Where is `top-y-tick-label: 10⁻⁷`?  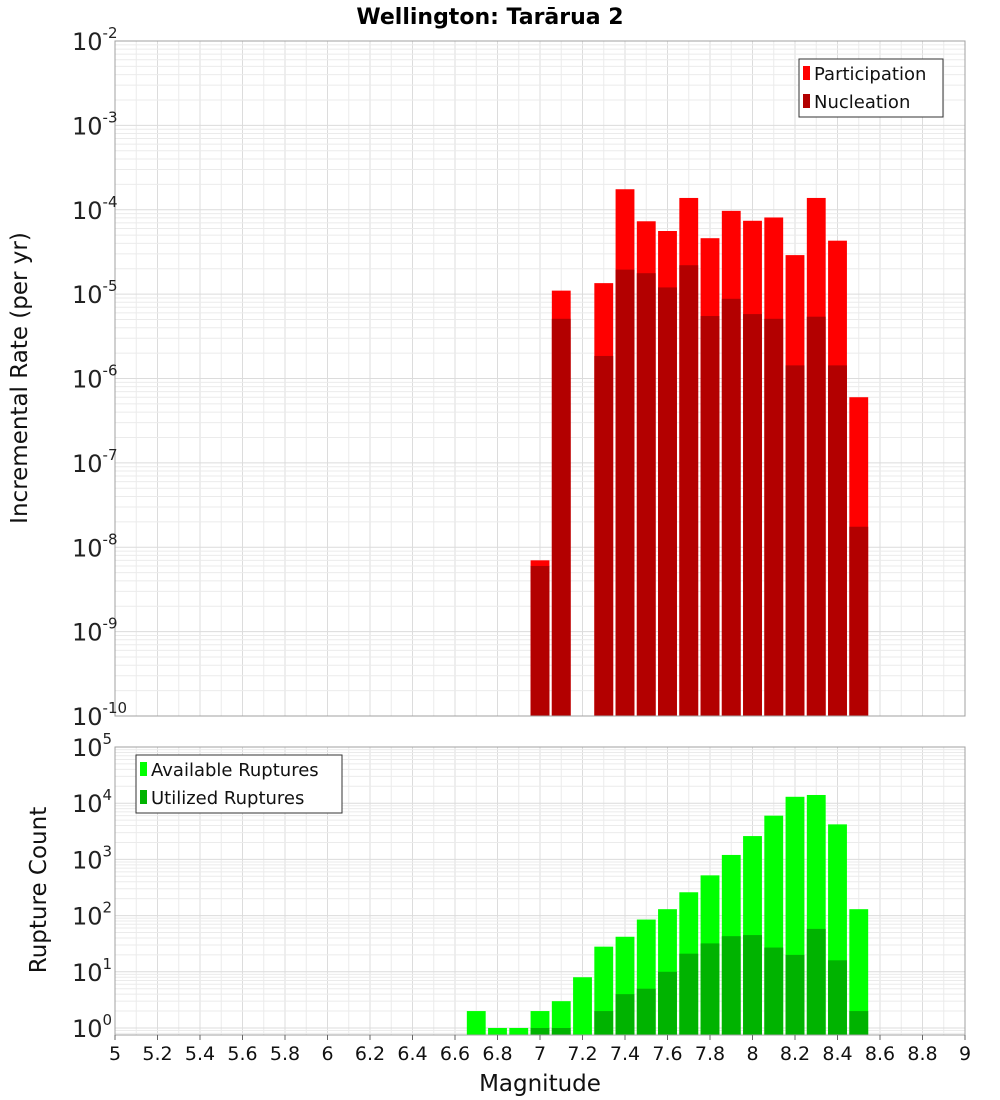
top-y-tick-label: 10⁻⁷ is located at coordinates (95, 462).